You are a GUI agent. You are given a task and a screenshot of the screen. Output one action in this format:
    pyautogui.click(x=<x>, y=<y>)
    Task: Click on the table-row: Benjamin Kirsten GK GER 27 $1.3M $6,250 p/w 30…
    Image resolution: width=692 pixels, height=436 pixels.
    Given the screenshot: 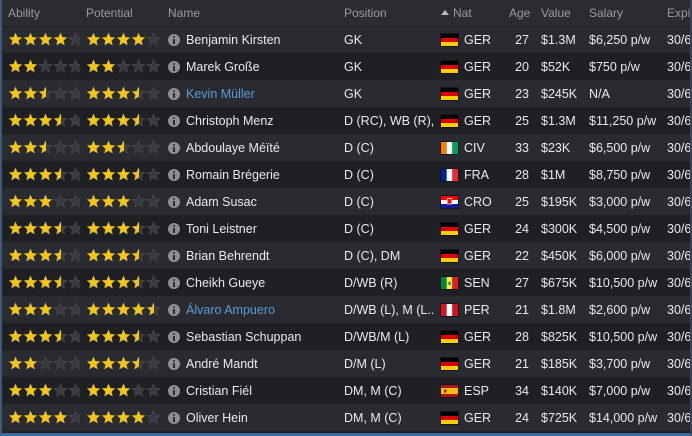 What is the action you would take?
    pyautogui.click(x=346, y=39)
    